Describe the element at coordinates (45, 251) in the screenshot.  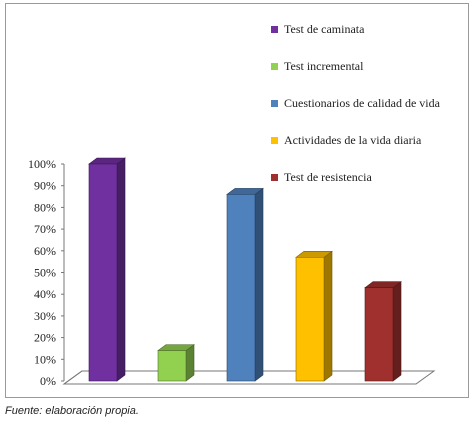
I see `y-tick-label: 60%` at that location.